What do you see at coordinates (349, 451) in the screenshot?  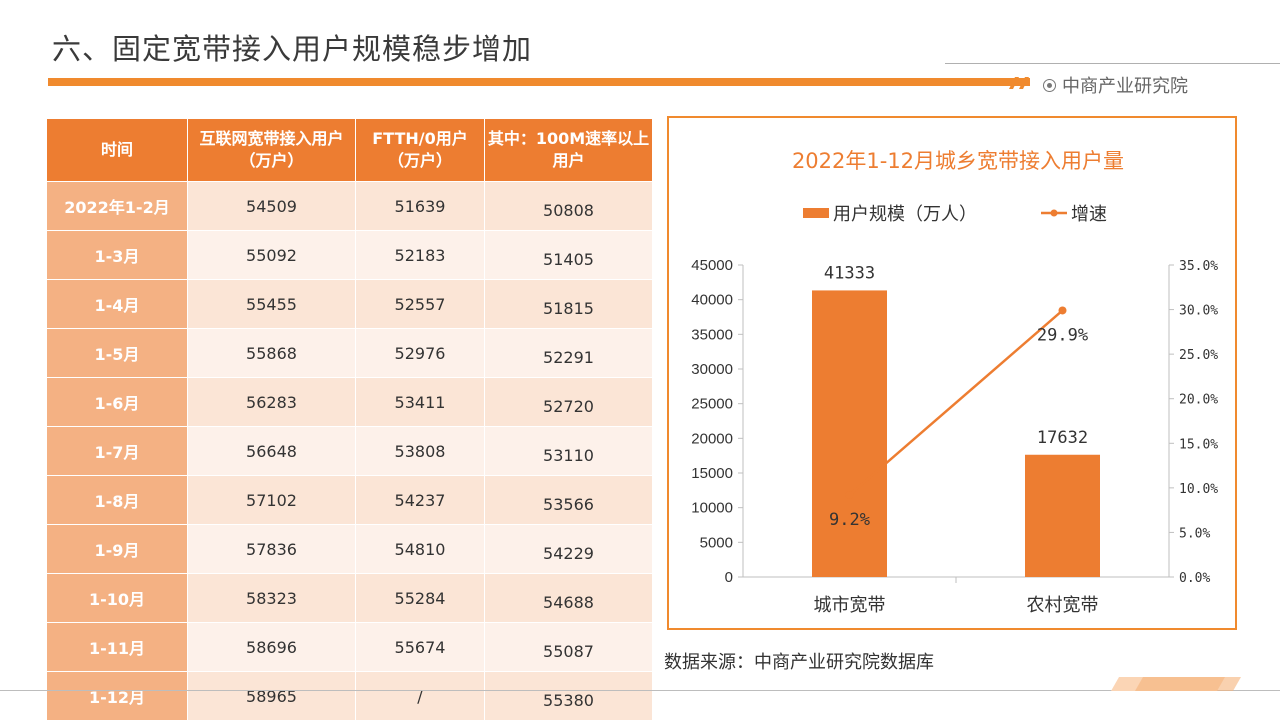 I see `table-row: 1-7月 56648 53808 53110` at bounding box center [349, 451].